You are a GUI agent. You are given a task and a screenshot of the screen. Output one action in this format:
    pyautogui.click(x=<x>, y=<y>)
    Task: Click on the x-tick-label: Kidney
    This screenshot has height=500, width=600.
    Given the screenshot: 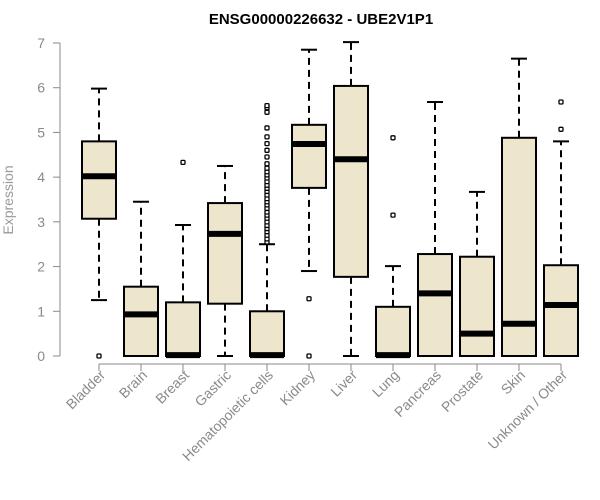 What is the action you would take?
    pyautogui.click(x=298, y=388)
    